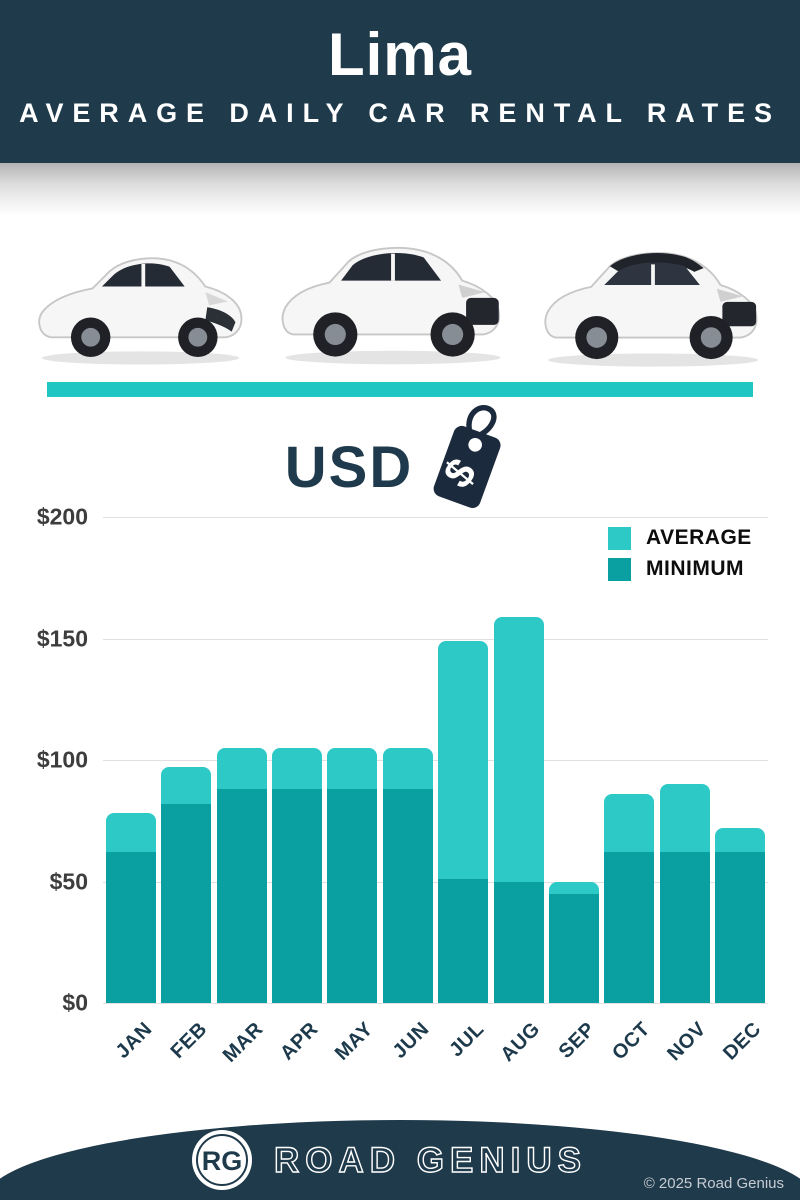  What do you see at coordinates (139, 311) in the screenshot?
I see `white-hatchback-image` at bounding box center [139, 311].